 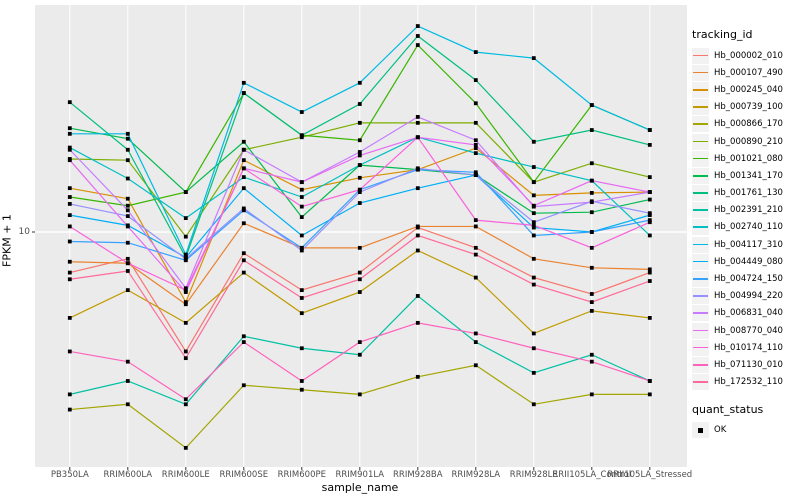 What do you see at coordinates (748, 279) in the screenshot?
I see `legend-item-label: Hb_004724_150` at bounding box center [748, 279].